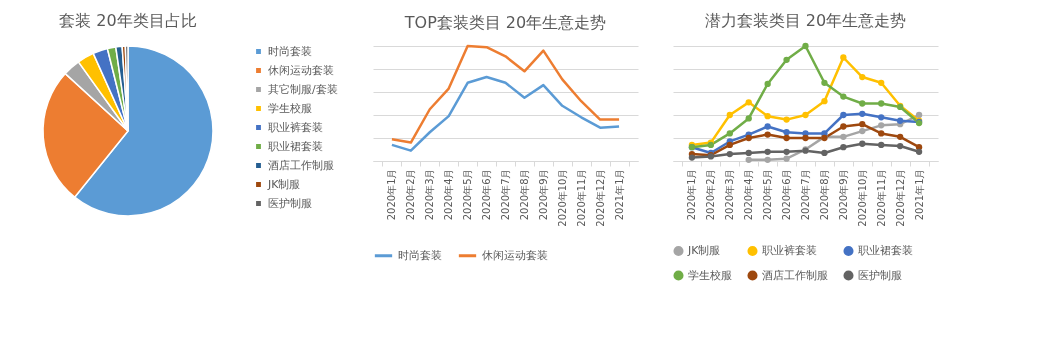 This screenshot has height=343, width=1049. I want to click on chart-title: 潜力套装类目 20年生意走势, so click(805, 20).